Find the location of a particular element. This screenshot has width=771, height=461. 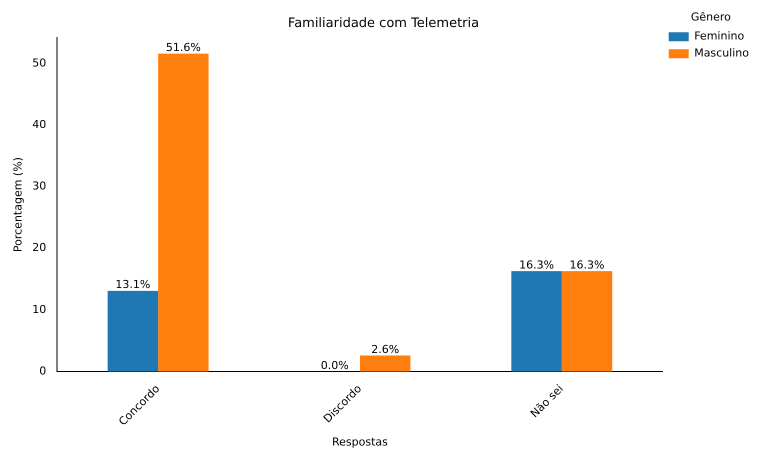

legend-label: Feminino is located at coordinates (719, 36).